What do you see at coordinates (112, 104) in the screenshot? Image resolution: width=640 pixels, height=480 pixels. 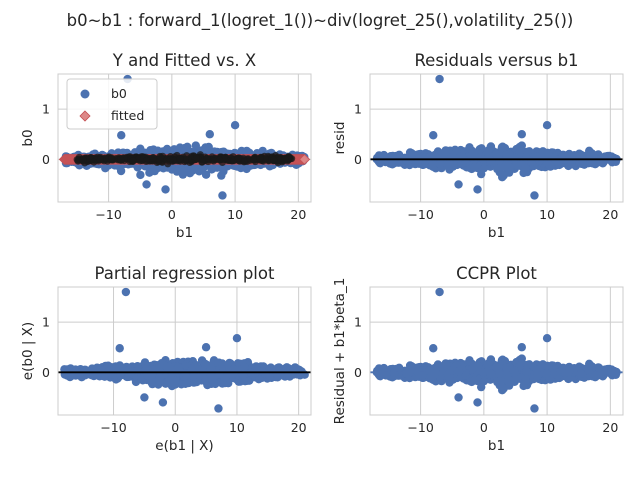 I see `legend: b0 fitted` at bounding box center [112, 104].